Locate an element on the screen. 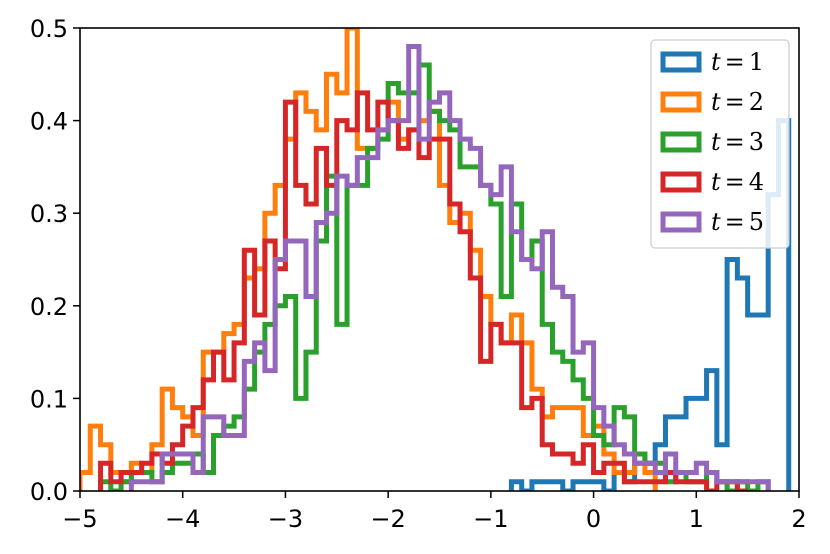 The height and width of the screenshot is (554, 830). legend-label: t = 3 is located at coordinates (737, 142).